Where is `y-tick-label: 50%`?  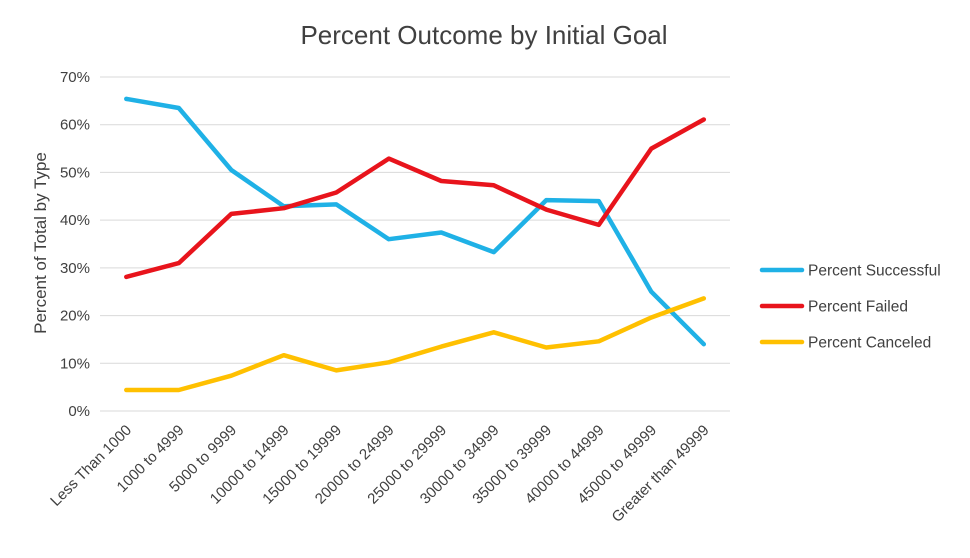
y-tick-label: 50% is located at coordinates (75, 172).